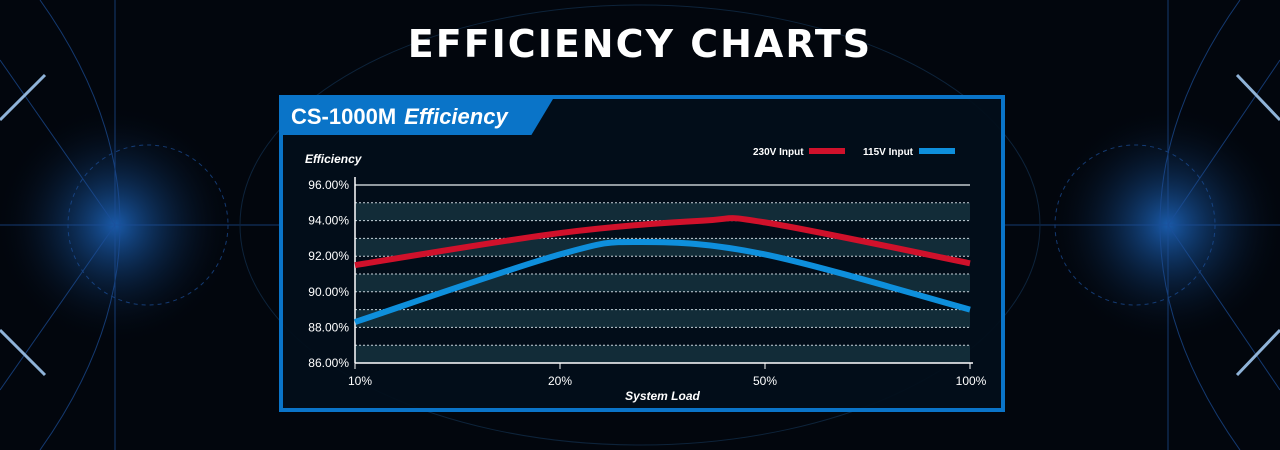  I want to click on legend-label: 115V Input, so click(888, 152).